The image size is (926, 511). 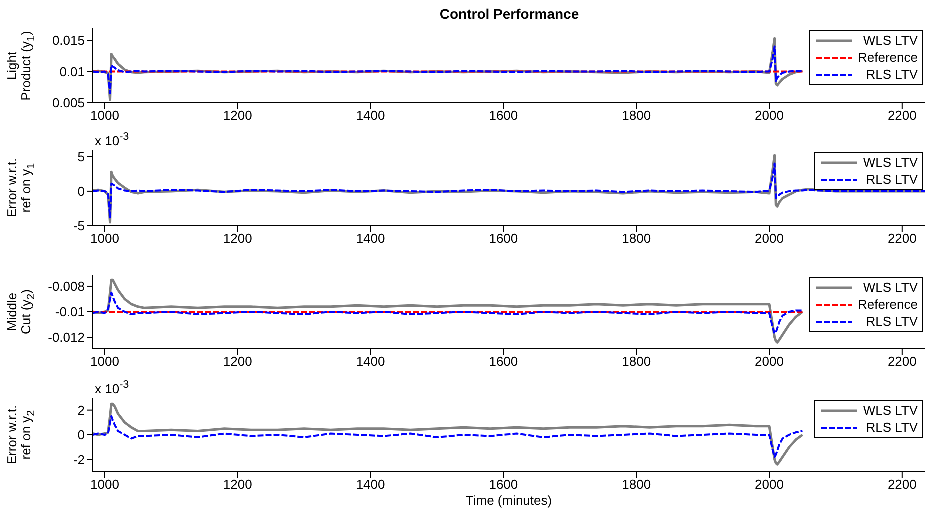 What do you see at coordinates (79, 226) in the screenshot?
I see `y-tick-label: -5` at bounding box center [79, 226].